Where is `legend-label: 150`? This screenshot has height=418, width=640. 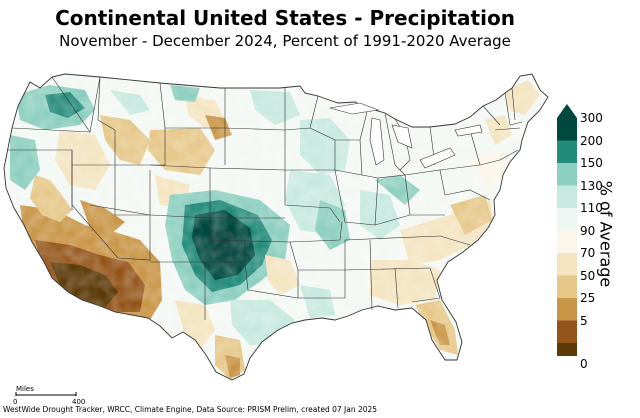
legend-label: 150 is located at coordinates (591, 163).